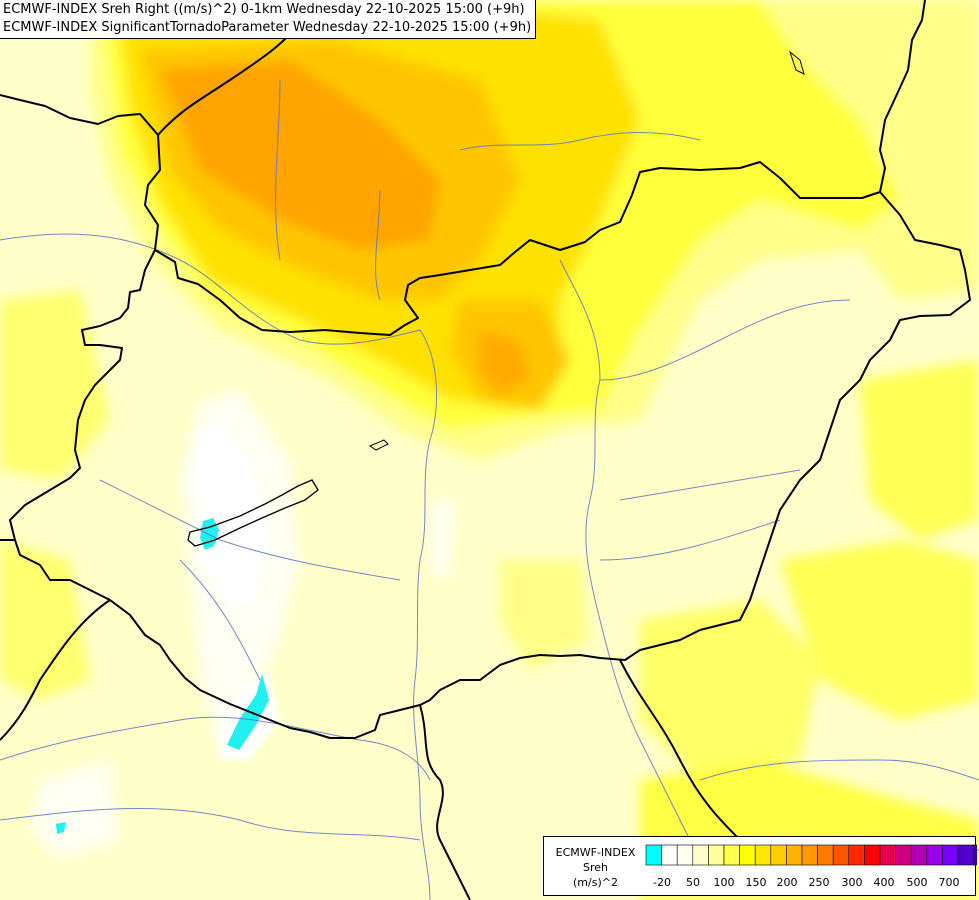 The image size is (979, 900). What do you see at coordinates (595, 852) in the screenshot?
I see `legend-source: ECMWF-INDEX` at bounding box center [595, 852].